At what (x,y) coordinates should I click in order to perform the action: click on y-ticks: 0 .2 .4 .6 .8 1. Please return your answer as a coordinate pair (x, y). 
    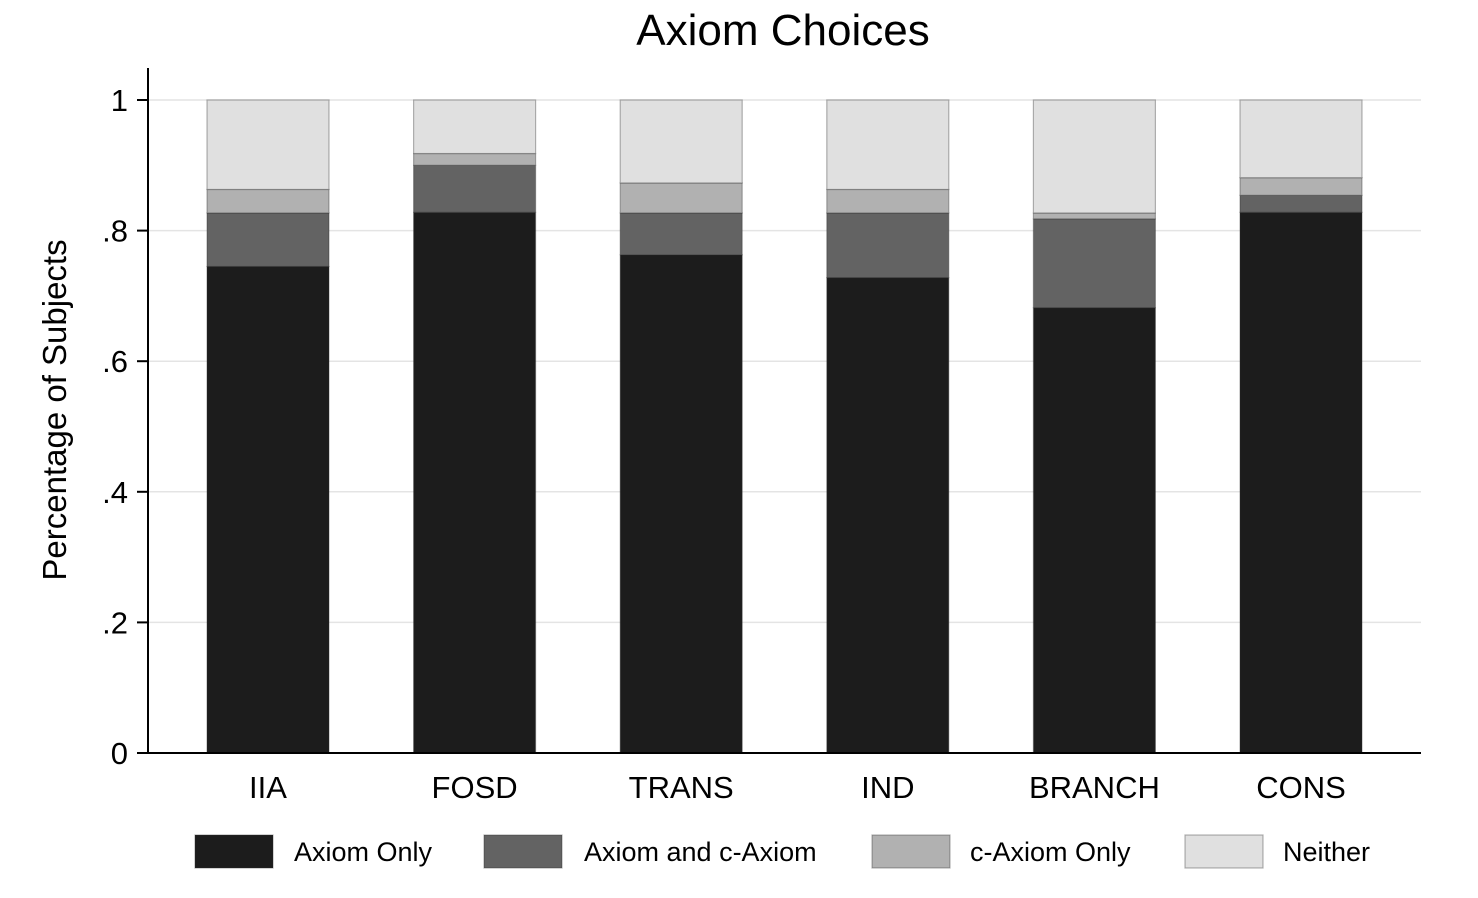
    Looking at the image, I should click on (125, 427).